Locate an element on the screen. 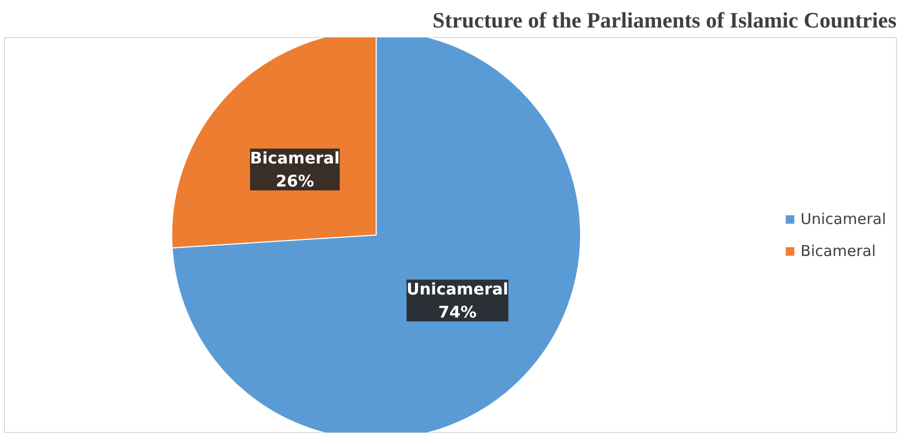 The height and width of the screenshot is (444, 908). data-label: 26% is located at coordinates (295, 180).